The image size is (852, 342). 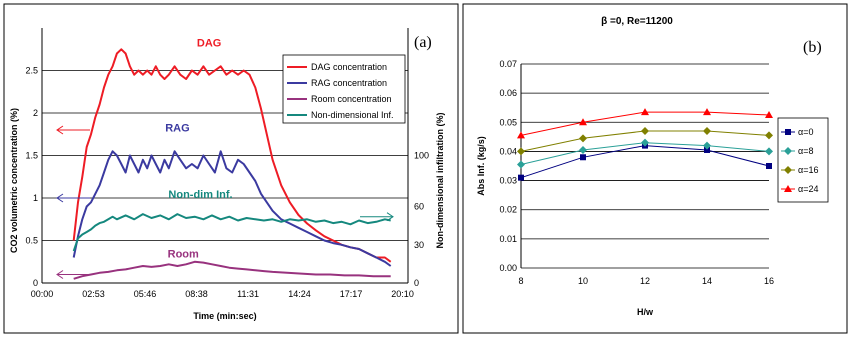 What do you see at coordinates (31, 241) in the screenshot?
I see `panel-a-y-tick-label: 0.5` at bounding box center [31, 241].